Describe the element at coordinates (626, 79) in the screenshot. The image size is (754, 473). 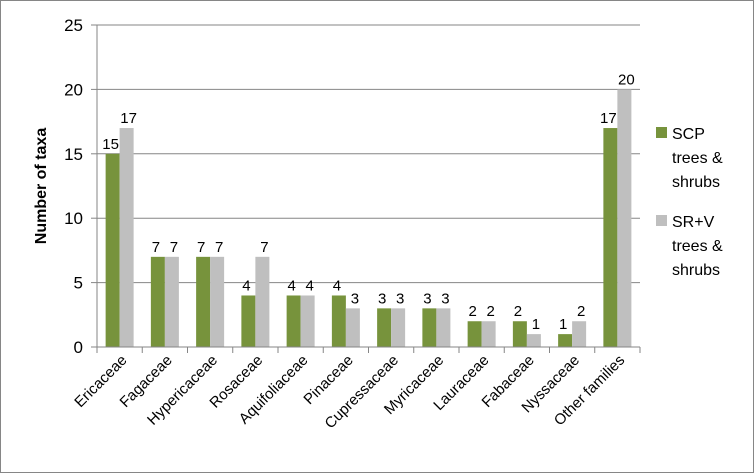
I see `data-label: 20` at that location.